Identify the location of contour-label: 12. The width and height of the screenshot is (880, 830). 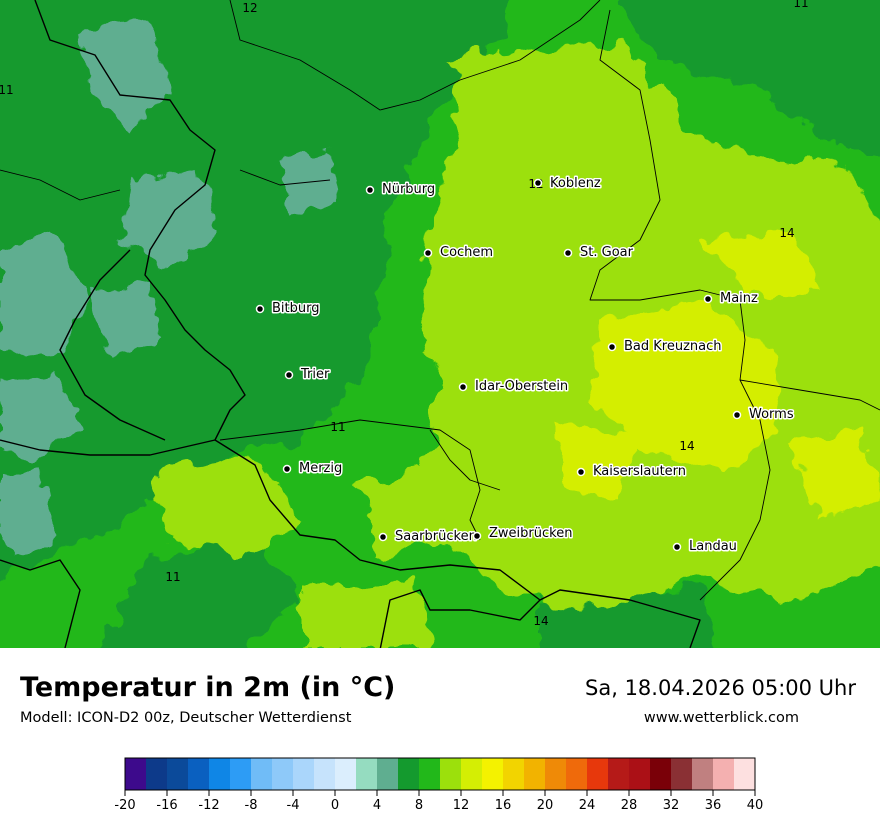
(249, 8).